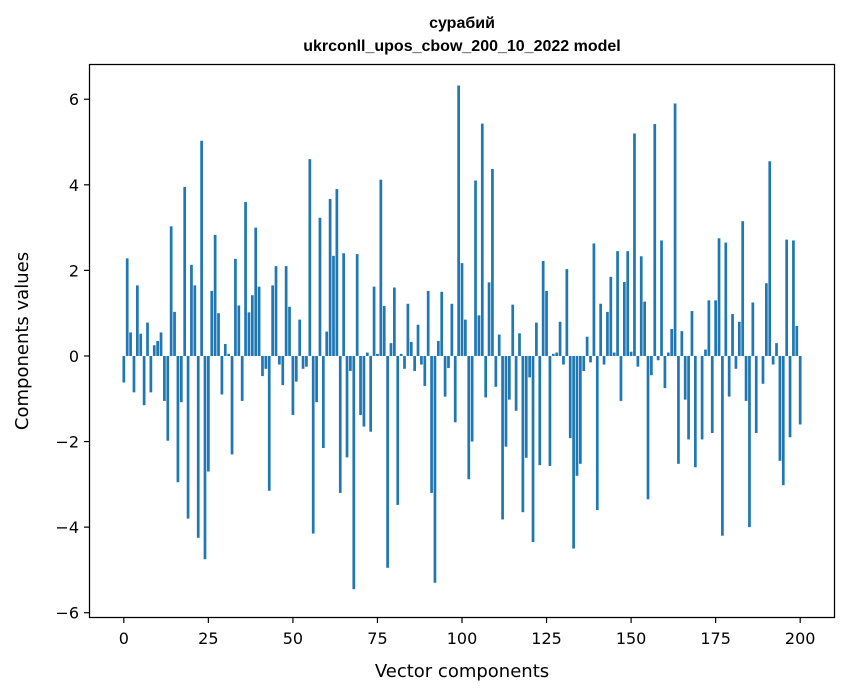 The width and height of the screenshot is (847, 696). What do you see at coordinates (72, 356) in the screenshot?
I see `y-axis-ticks: −6 −4 −2 0 2 4 6` at bounding box center [72, 356].